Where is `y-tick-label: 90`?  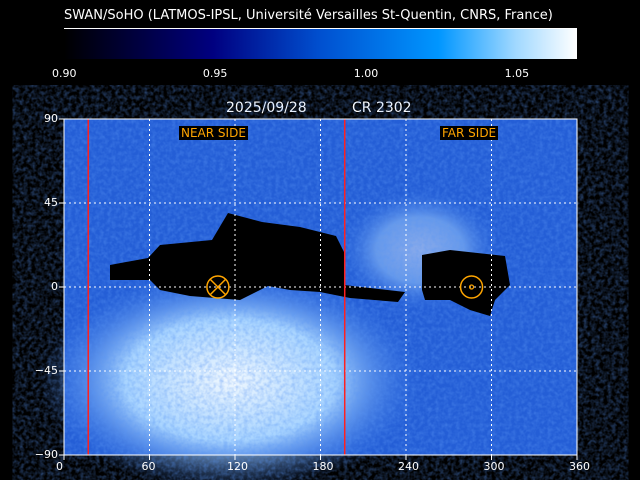
y-tick-label: 90 is located at coordinates (51, 118).